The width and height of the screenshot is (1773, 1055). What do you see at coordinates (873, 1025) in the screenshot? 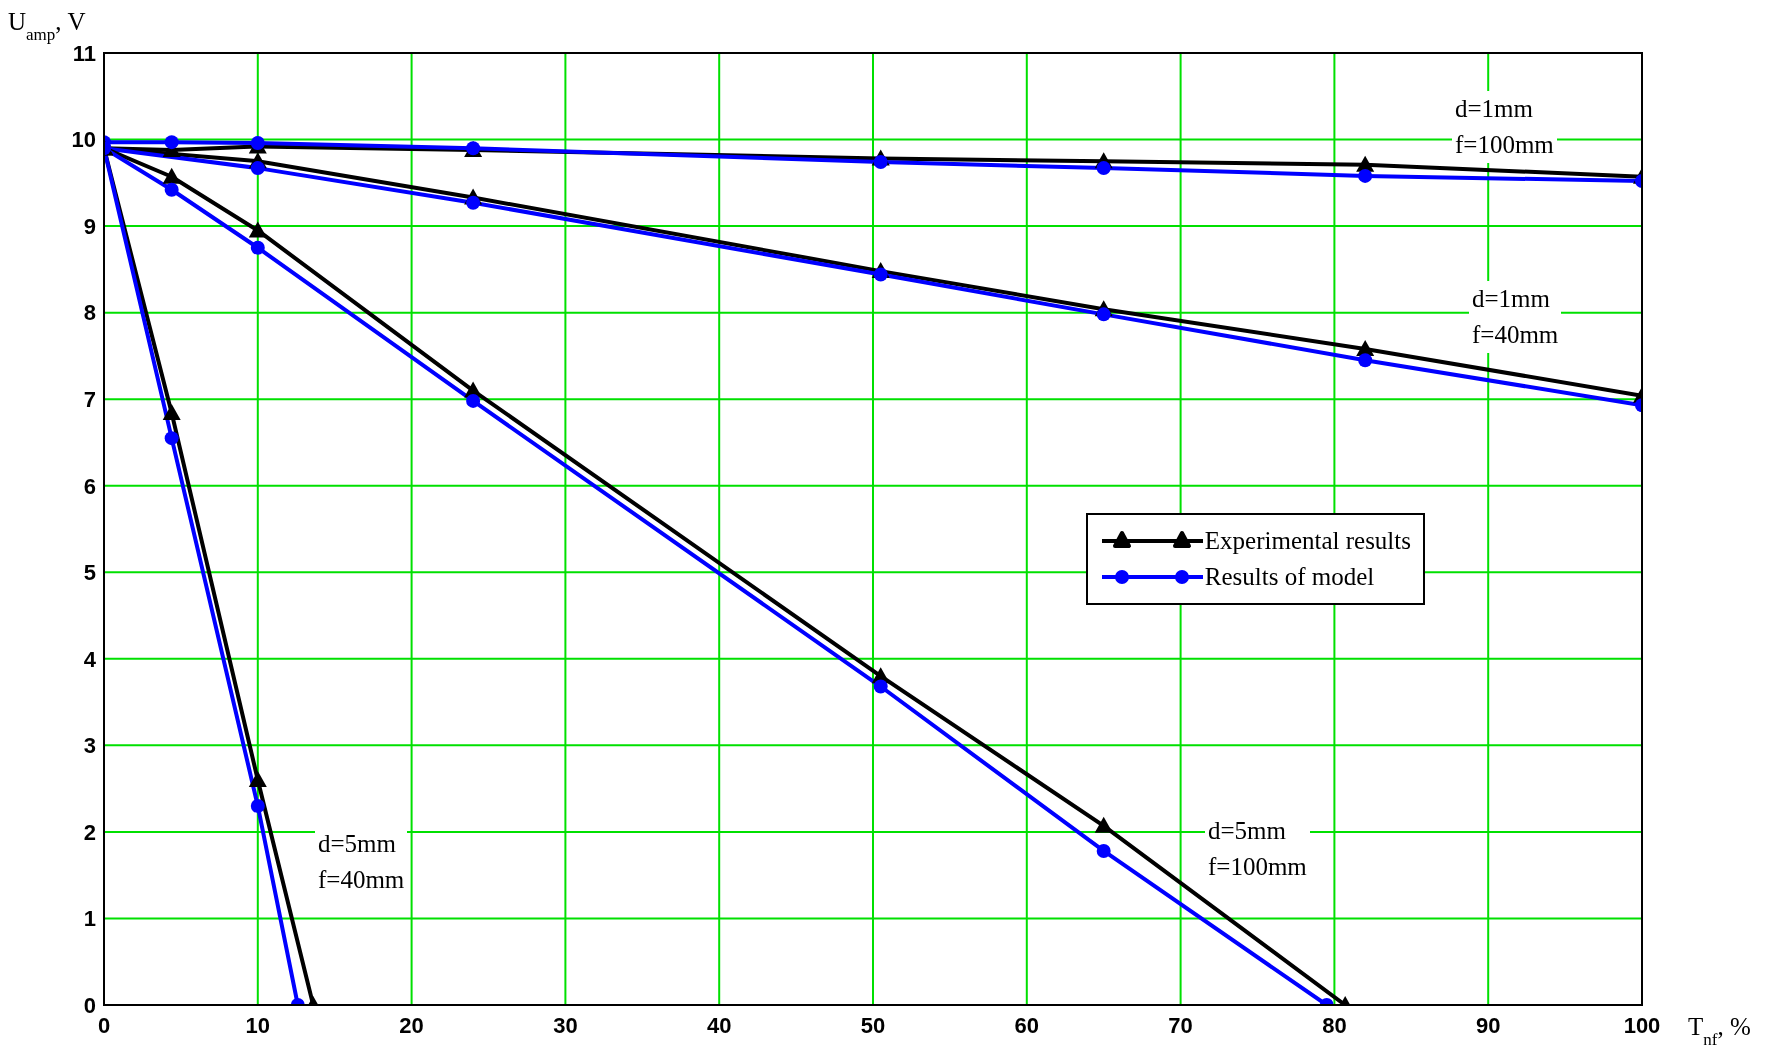
I see `x-tick-label: 50` at bounding box center [873, 1025].